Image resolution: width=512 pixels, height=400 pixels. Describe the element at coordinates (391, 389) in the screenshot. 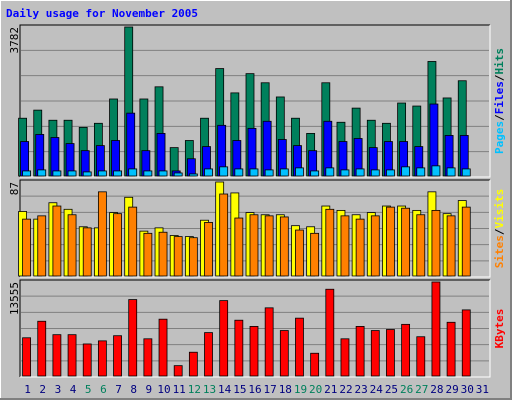

I see `x-tick-label: 25` at that location.